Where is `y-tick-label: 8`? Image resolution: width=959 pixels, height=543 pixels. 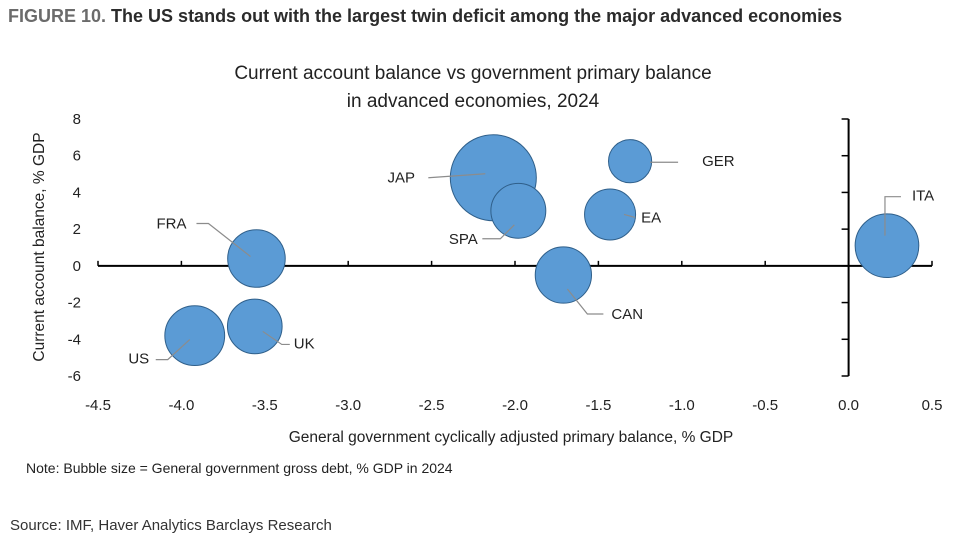
y-tick-label: 8 is located at coordinates (77, 119).